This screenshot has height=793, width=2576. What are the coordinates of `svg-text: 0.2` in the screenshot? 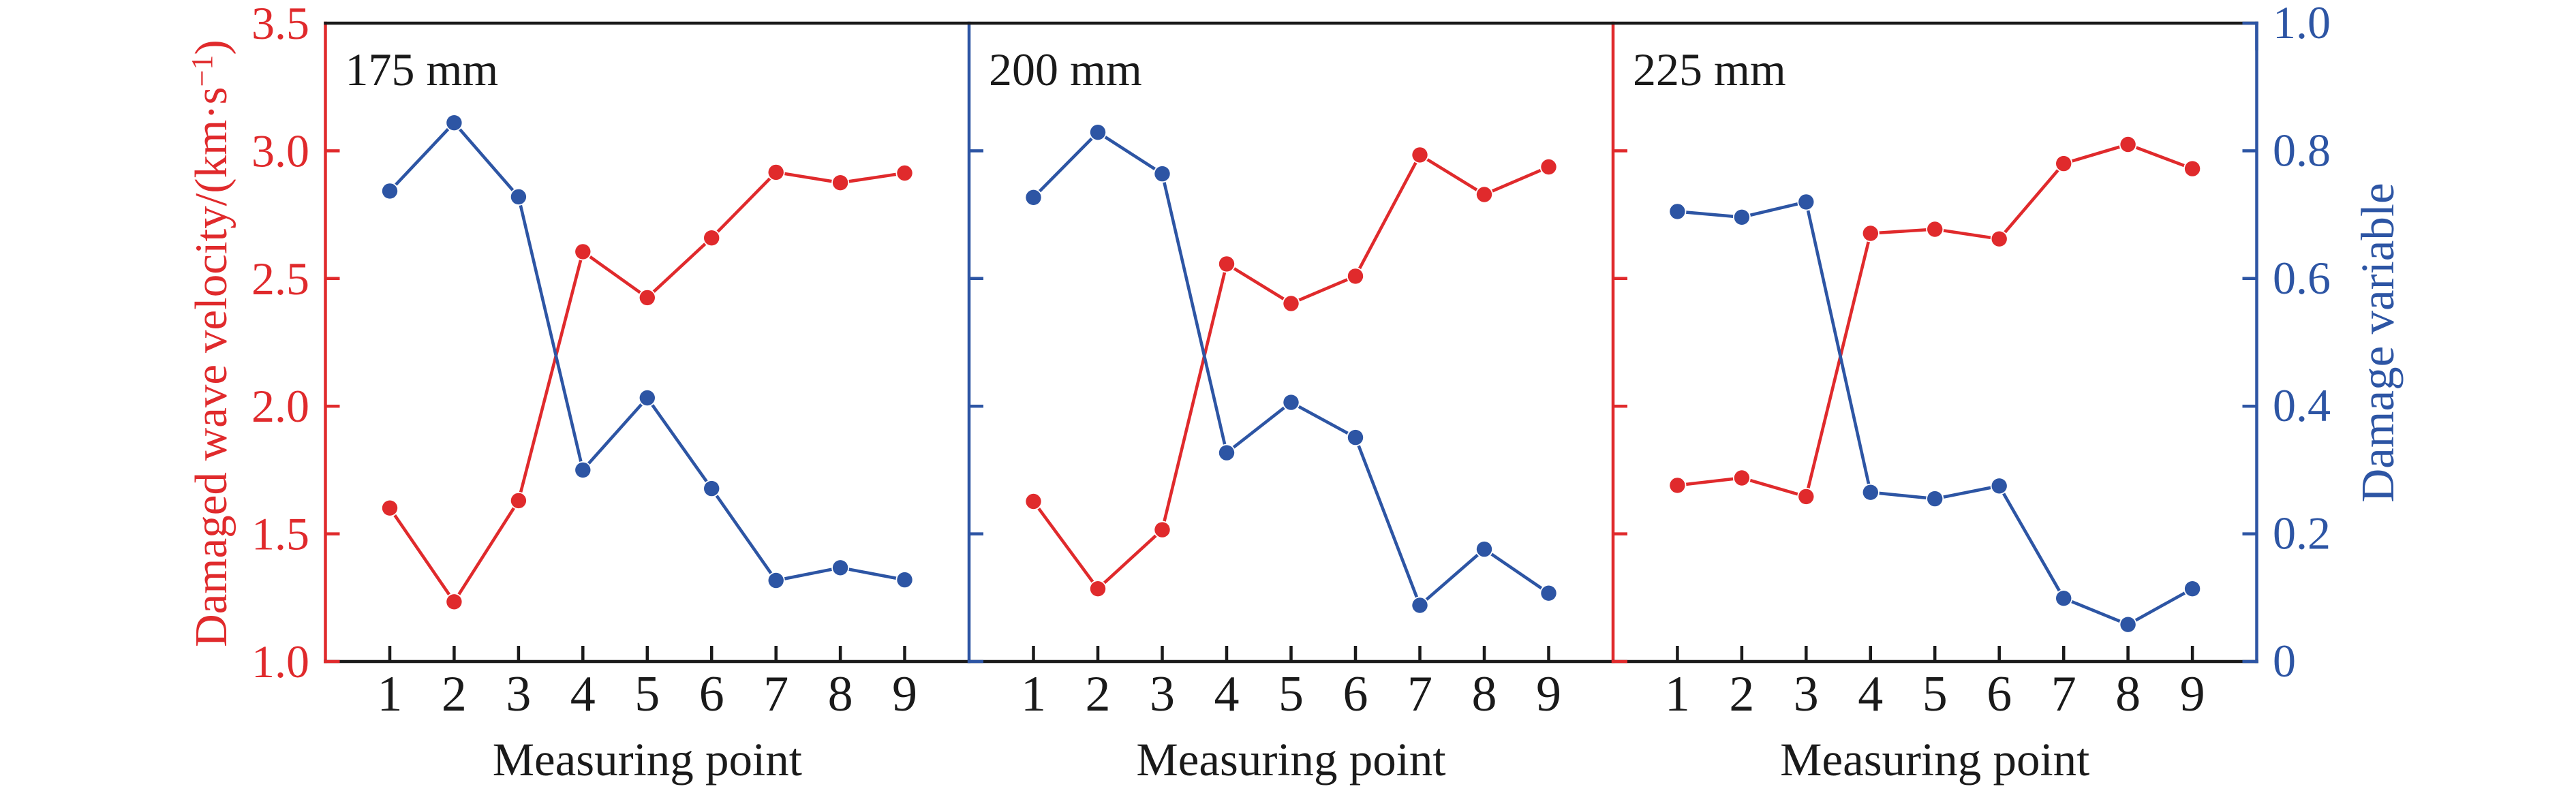 It's located at (2302, 534).